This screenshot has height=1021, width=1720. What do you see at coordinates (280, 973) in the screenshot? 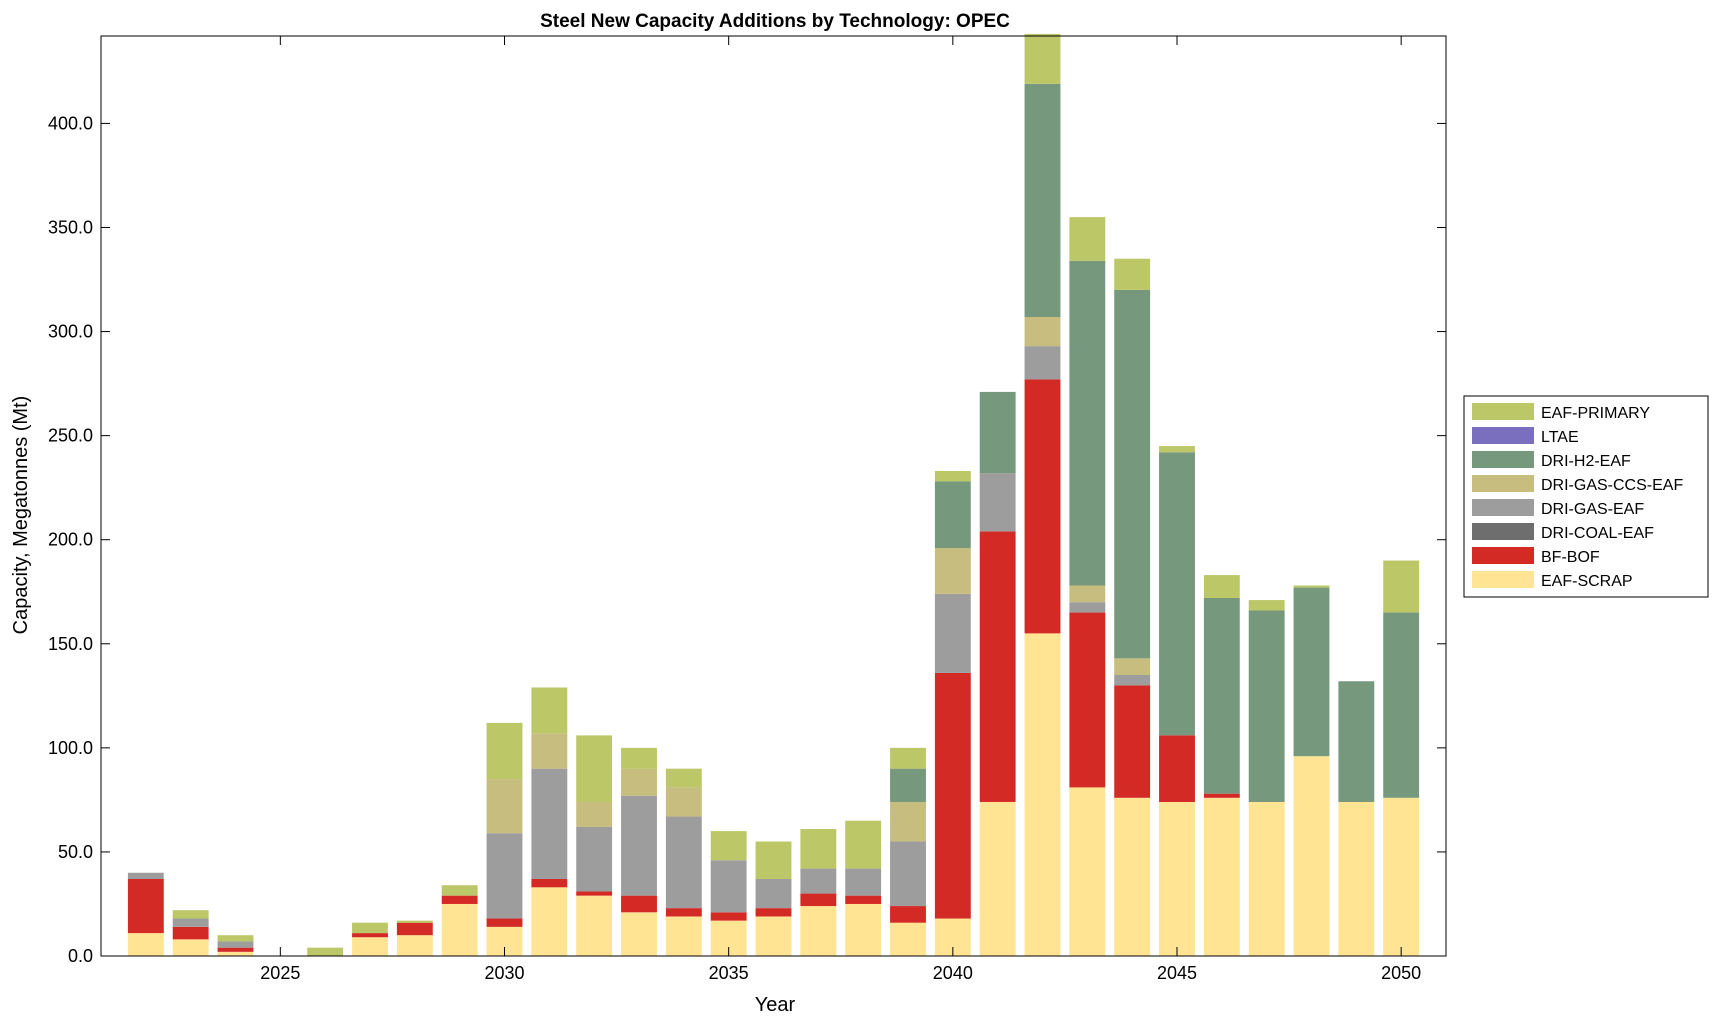
I see `x-tick-label: 2025` at bounding box center [280, 973].